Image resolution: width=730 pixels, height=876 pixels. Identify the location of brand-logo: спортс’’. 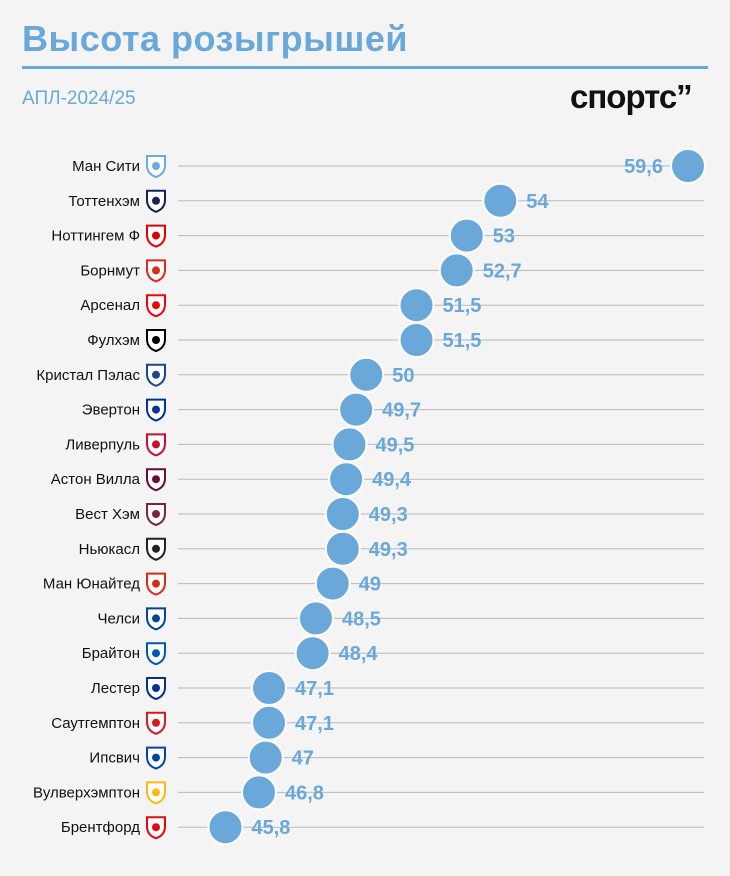
(631, 96).